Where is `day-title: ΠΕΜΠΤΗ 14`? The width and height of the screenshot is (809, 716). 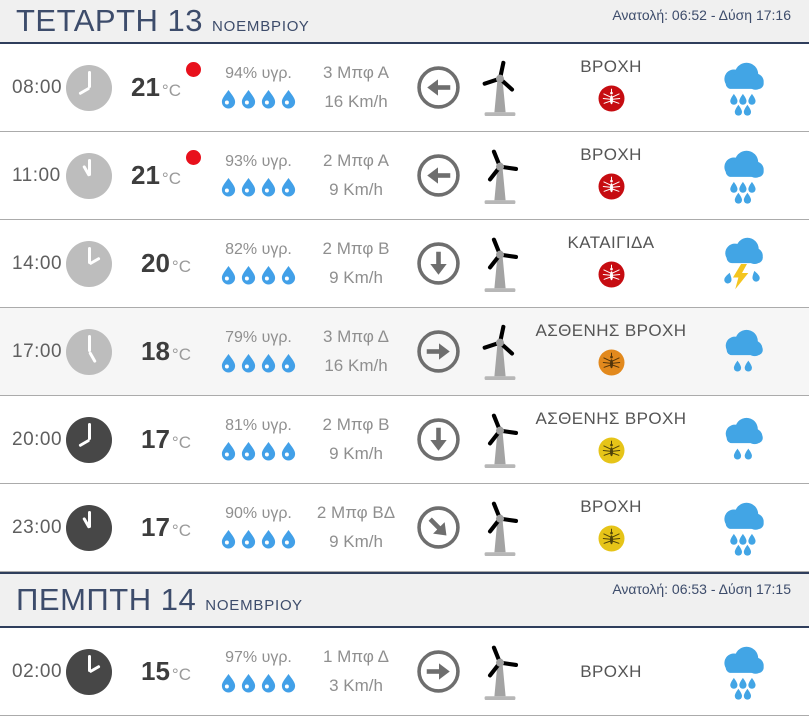
day-title: ΠΕΜΠΤΗ 14 is located at coordinates (106, 599).